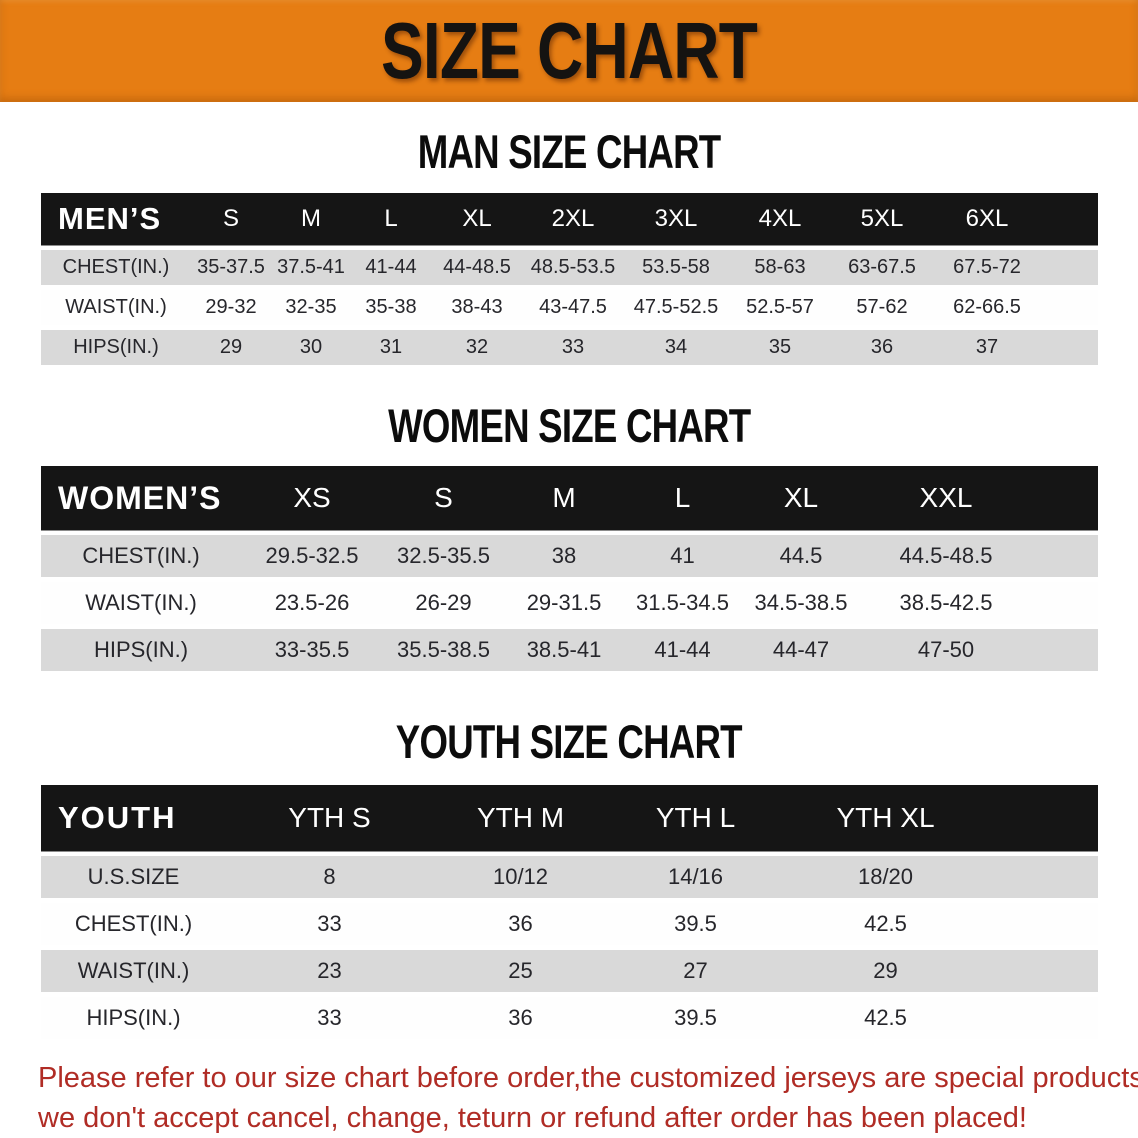 This screenshot has height=1138, width=1138. I want to click on measurement-value: 27, so click(695, 971).